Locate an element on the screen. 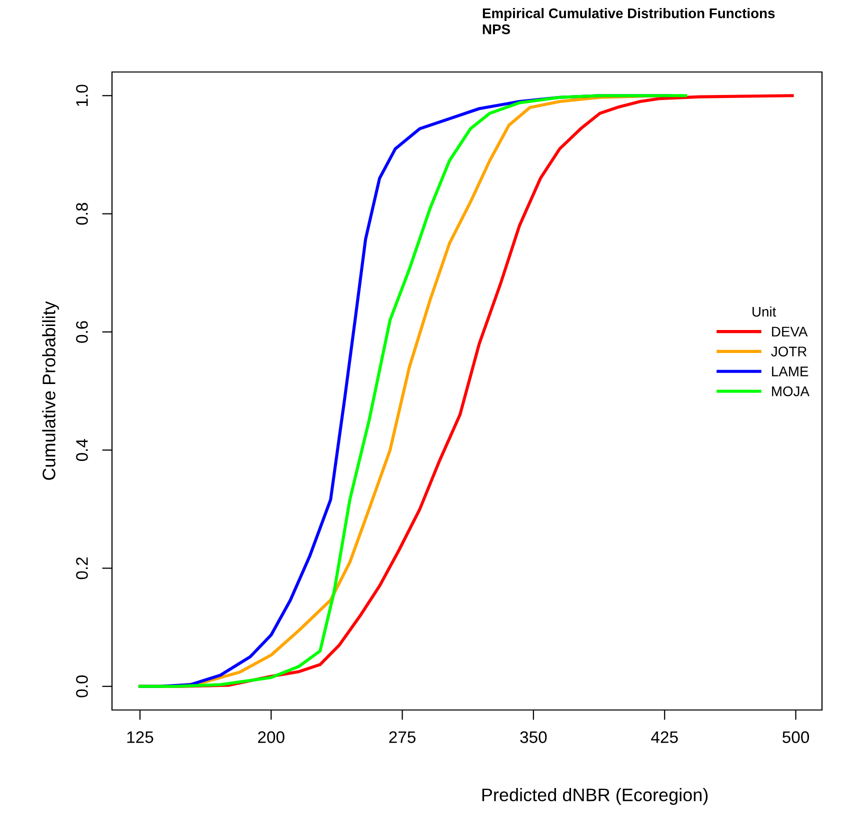 The image size is (850, 814). y-tick-label: 0.4 is located at coordinates (82, 450).